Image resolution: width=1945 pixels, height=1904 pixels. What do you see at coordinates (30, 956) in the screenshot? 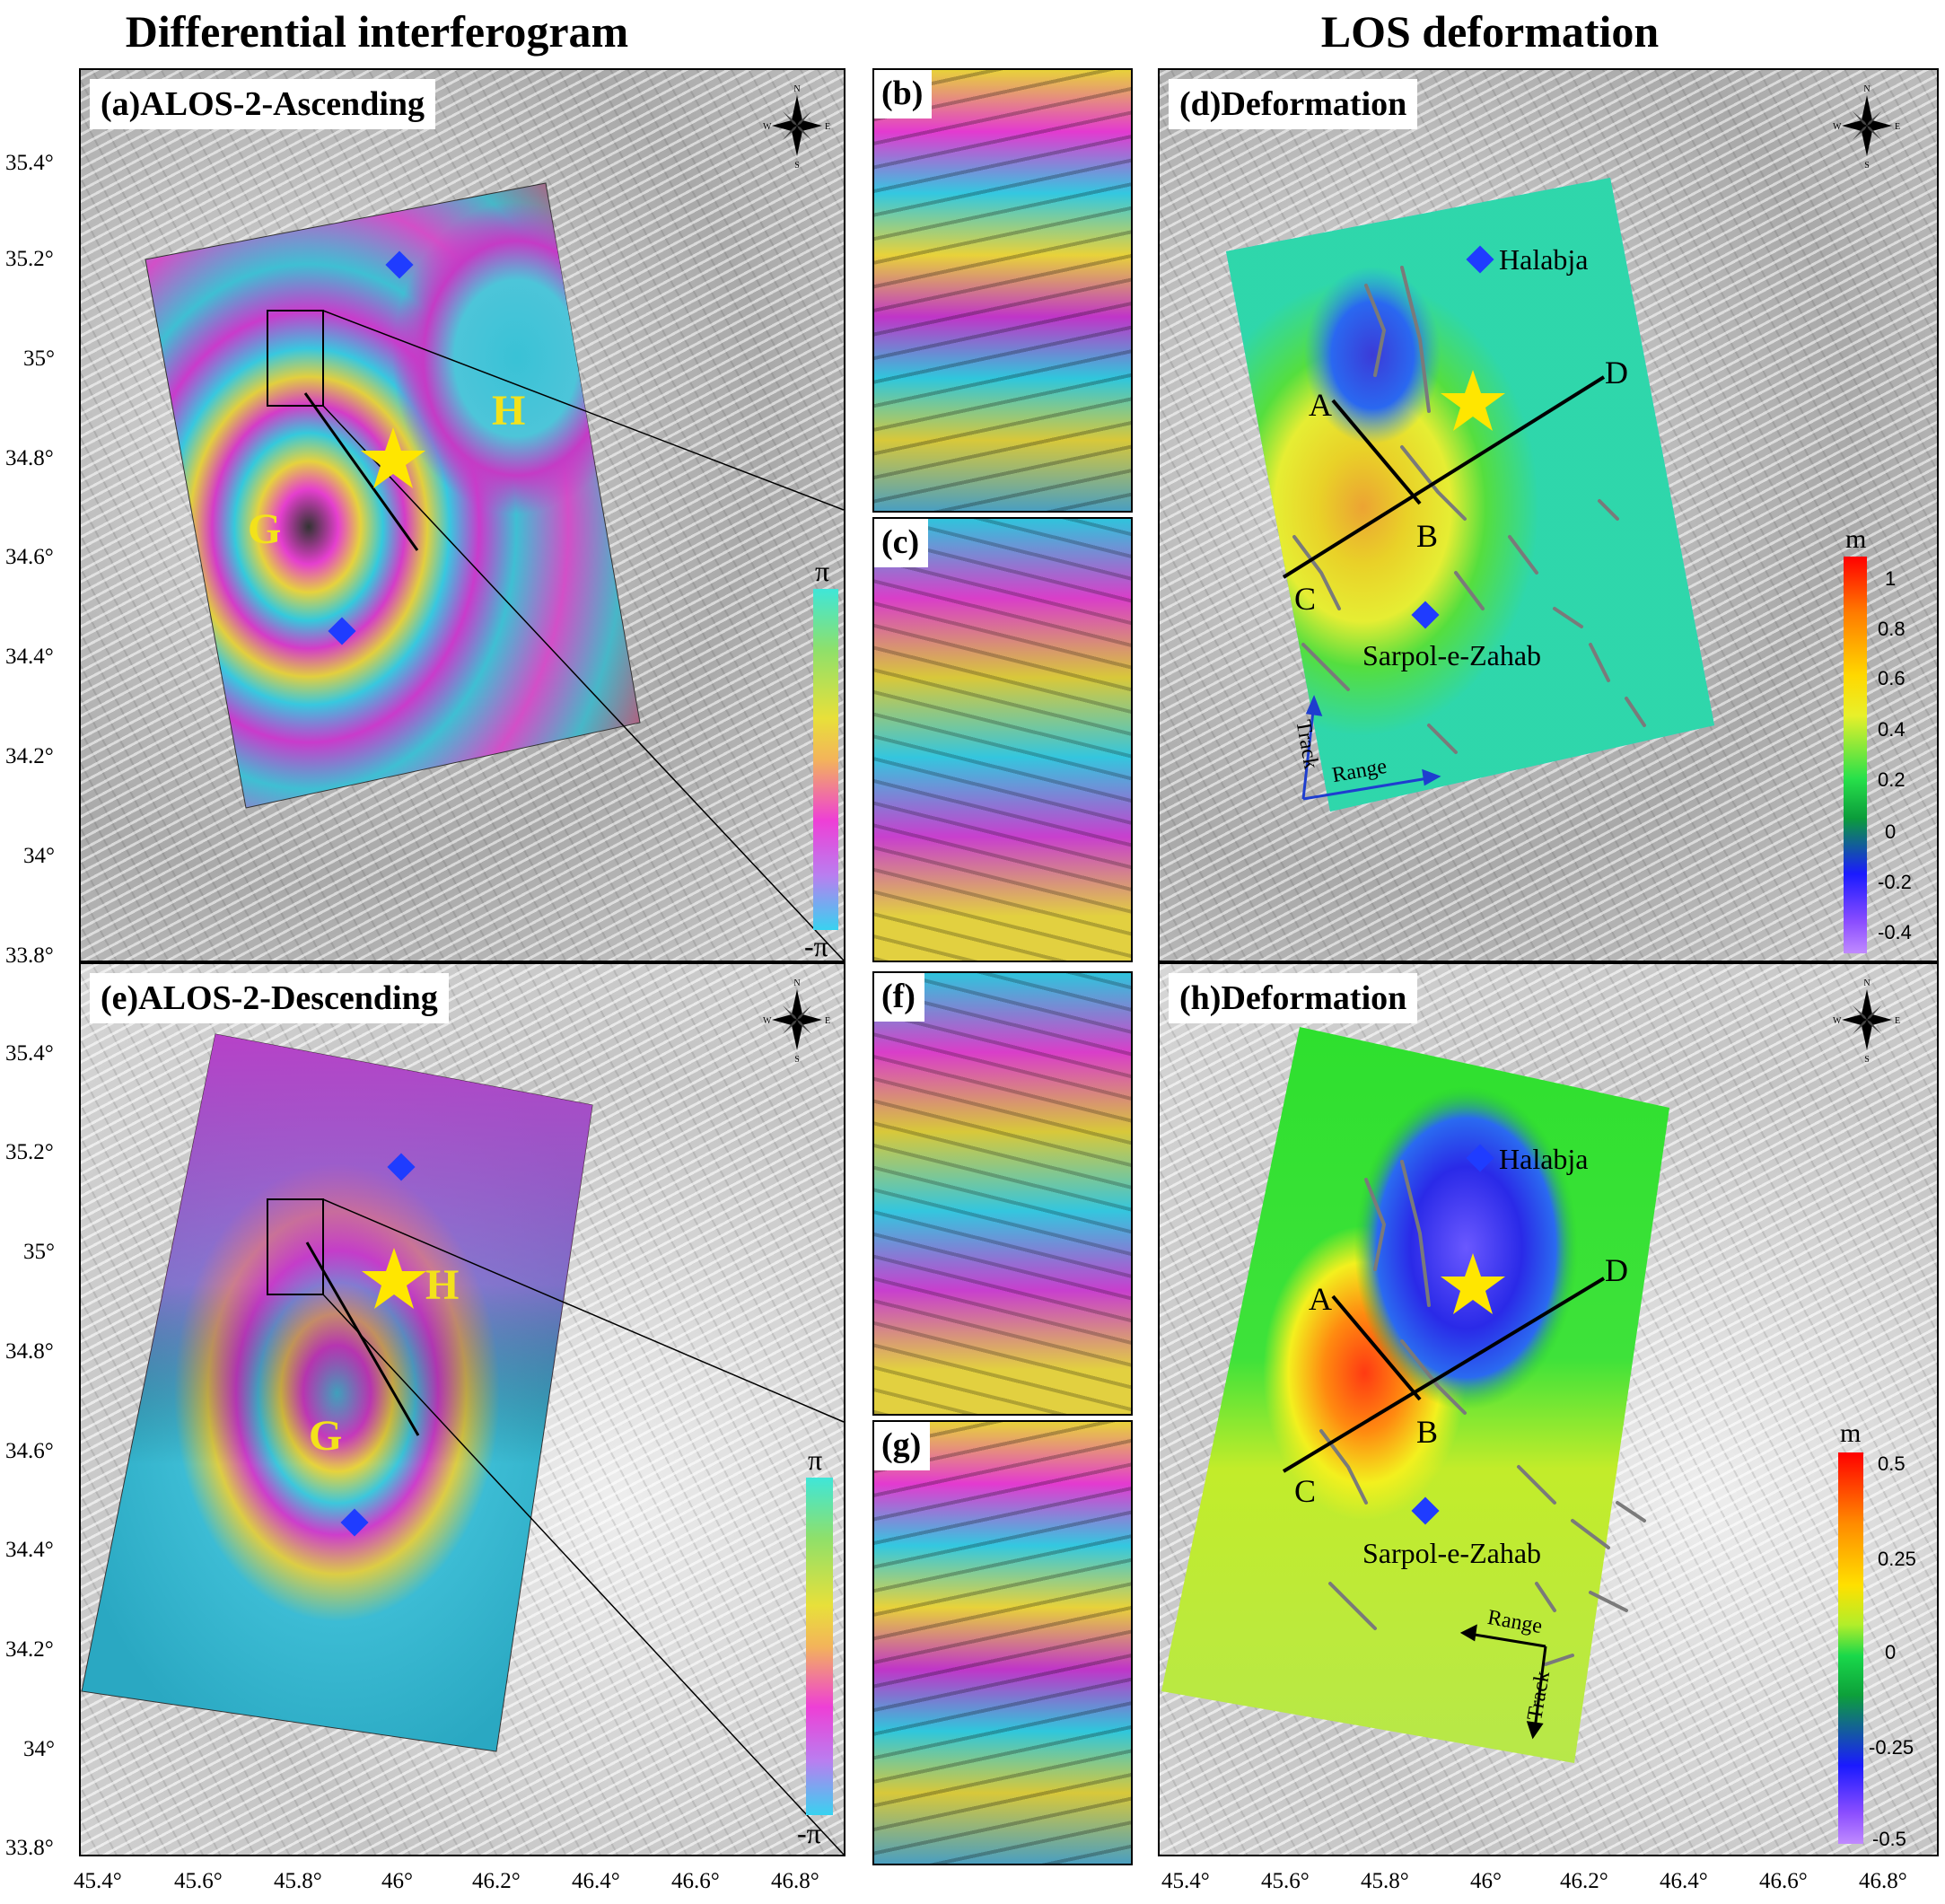
I see `lat-tick: 33.8°` at bounding box center [30, 956].